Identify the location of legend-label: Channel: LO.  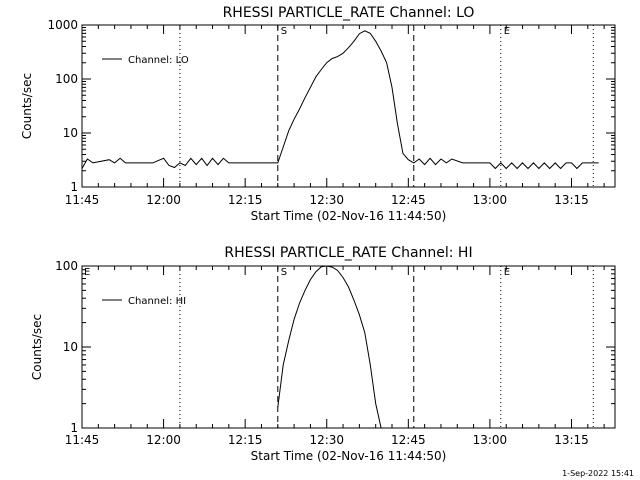
(158, 60).